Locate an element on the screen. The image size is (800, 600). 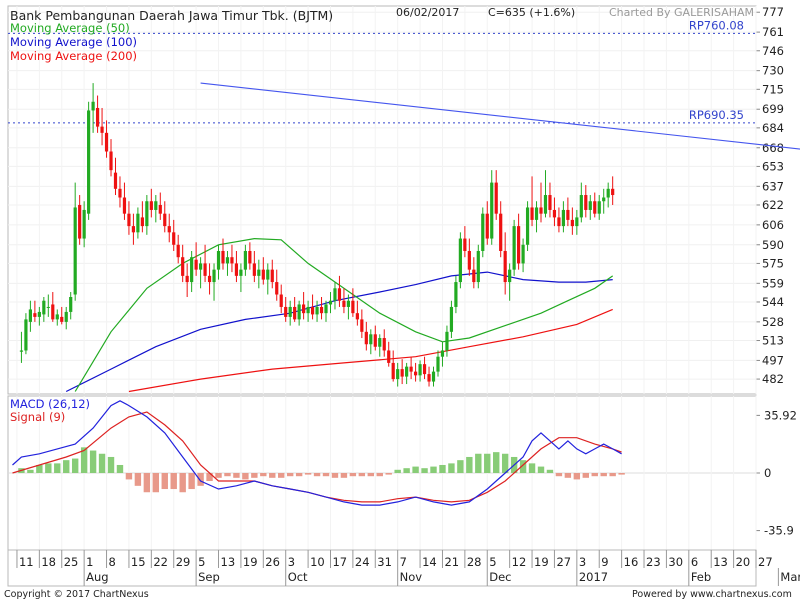
date-tick-label: 23 is located at coordinates (653, 562).